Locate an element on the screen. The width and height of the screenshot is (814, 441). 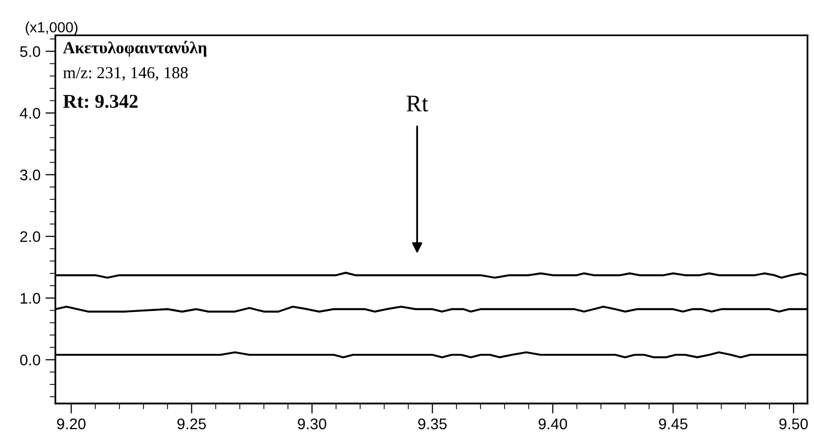
y-tick-label: 5.0 is located at coordinates (30, 52).